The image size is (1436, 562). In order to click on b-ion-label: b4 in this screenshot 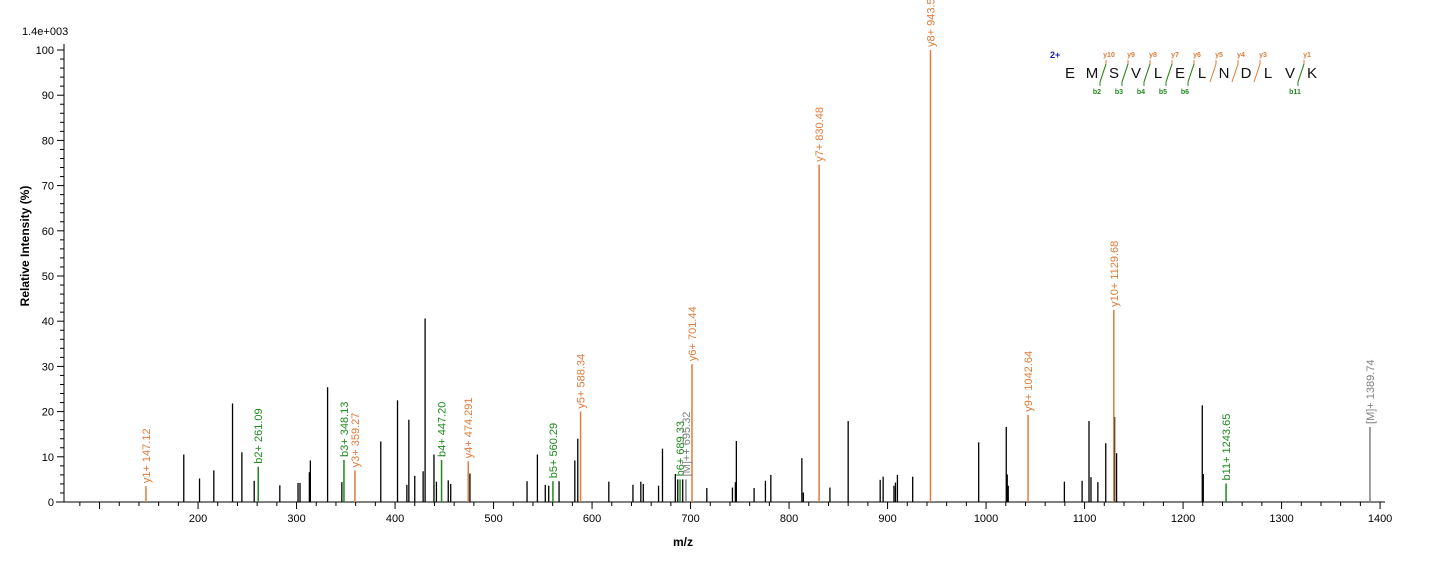, I will do `click(1141, 92)`.